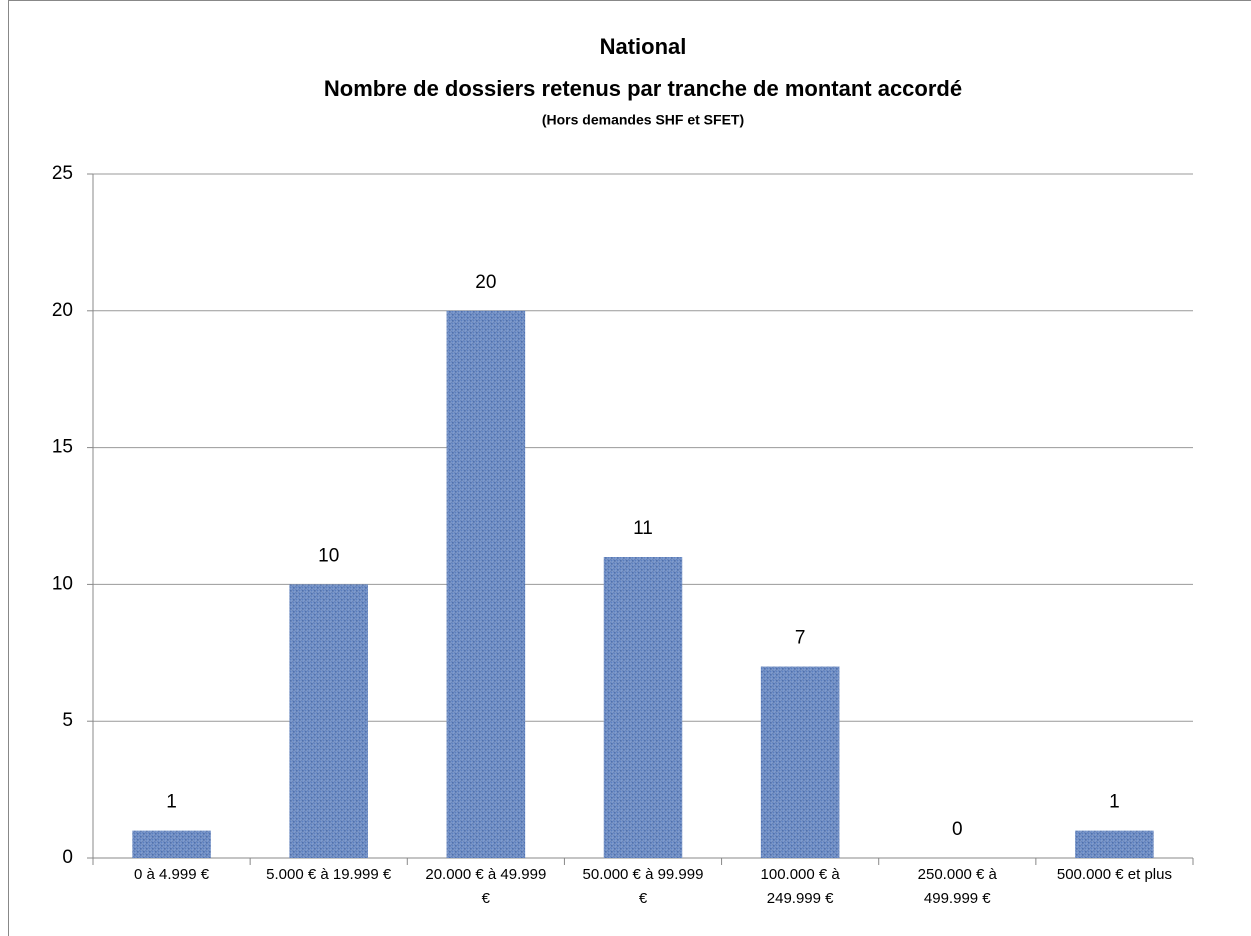 Image resolution: width=1251 pixels, height=936 pixels. I want to click on x-tick-label: 5.000 € à 19.999 €, so click(329, 874).